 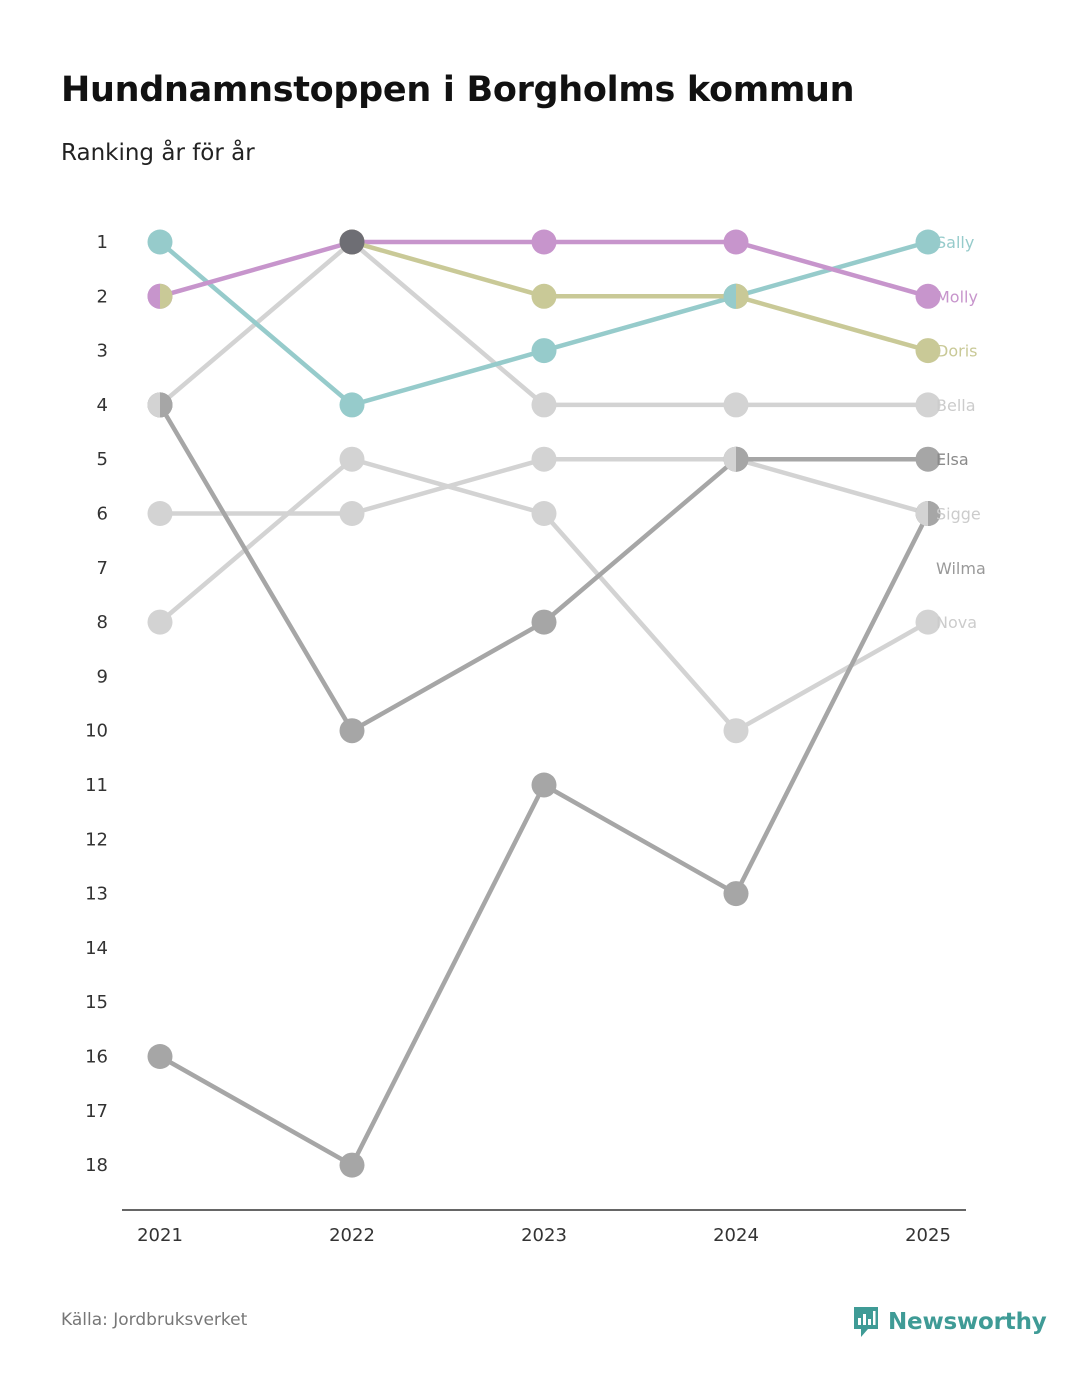 What do you see at coordinates (154, 1320) in the screenshot?
I see `source-note: Källa: Jordbruksverket` at bounding box center [154, 1320].